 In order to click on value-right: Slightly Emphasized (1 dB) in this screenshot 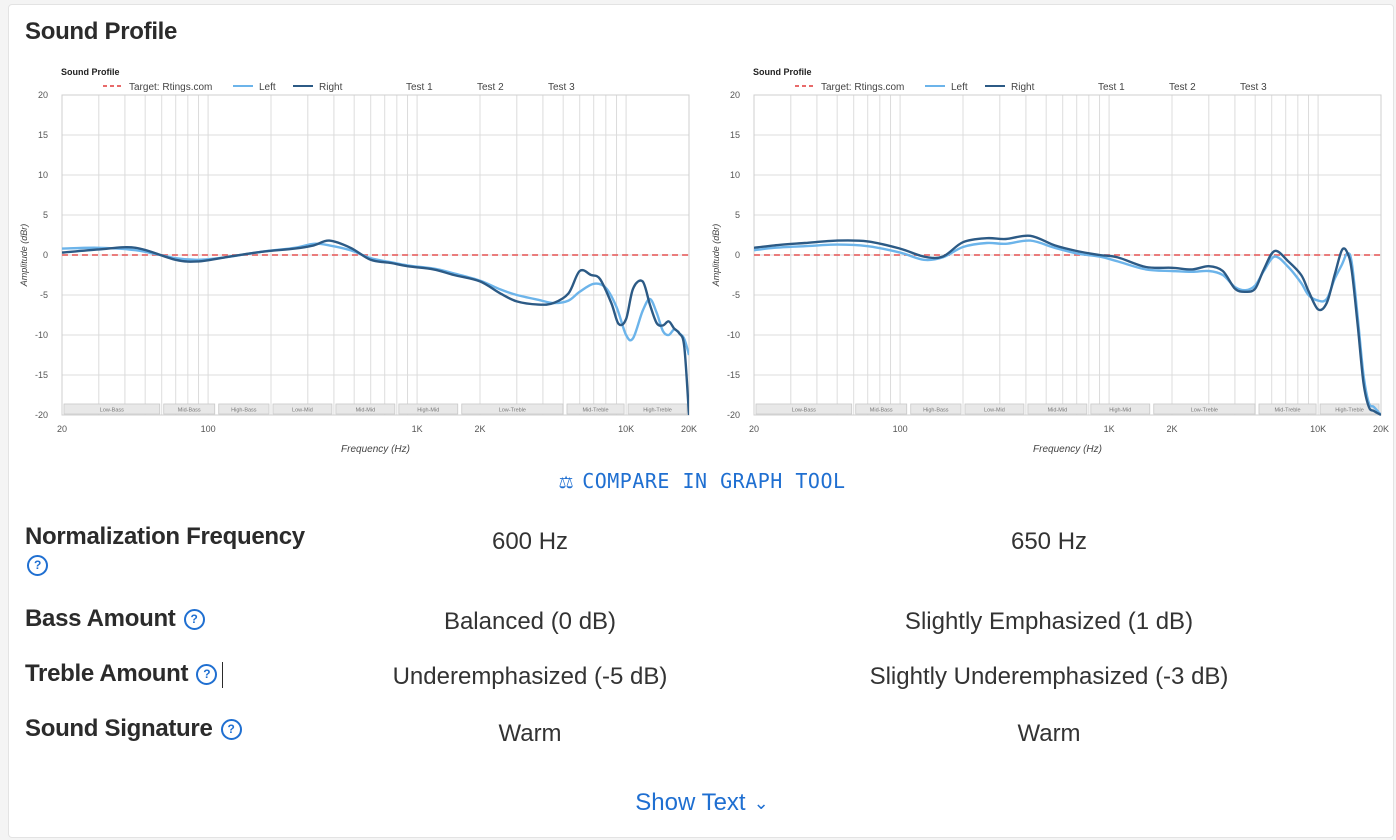, I will do `click(1049, 621)`.